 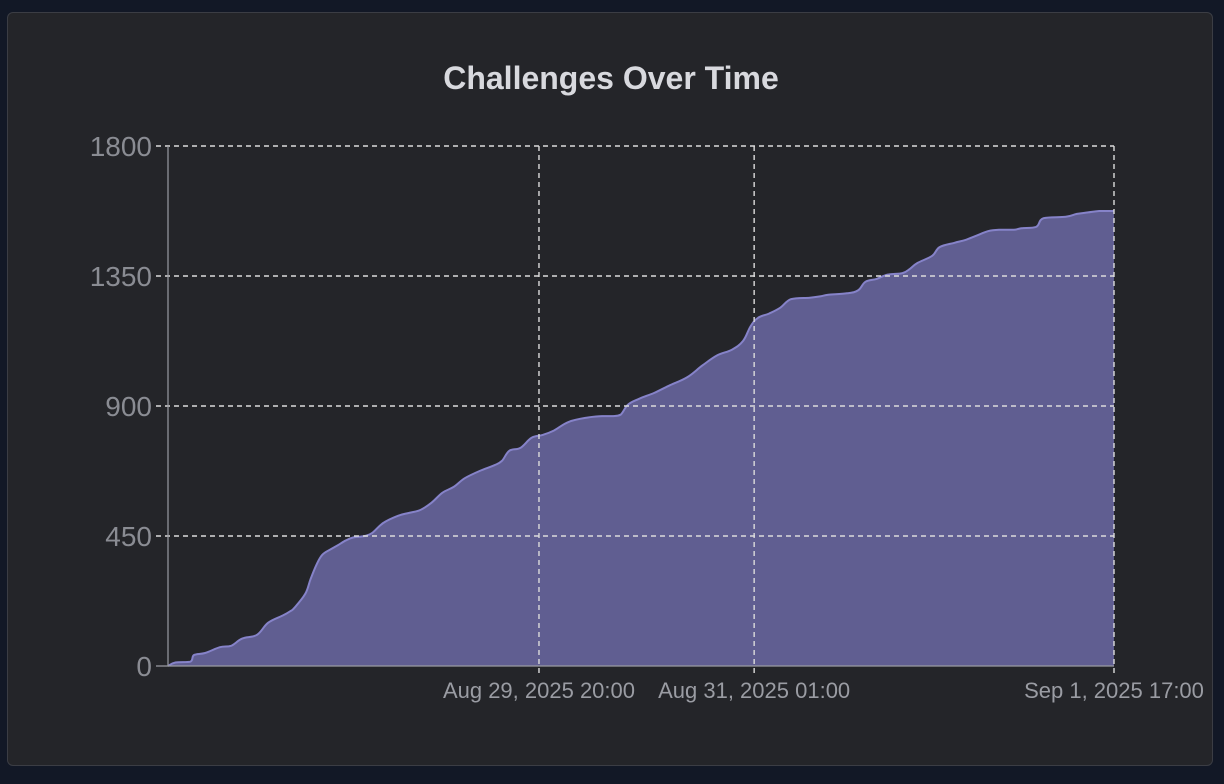 I want to click on y-tick-label: 1350, so click(x=121, y=276).